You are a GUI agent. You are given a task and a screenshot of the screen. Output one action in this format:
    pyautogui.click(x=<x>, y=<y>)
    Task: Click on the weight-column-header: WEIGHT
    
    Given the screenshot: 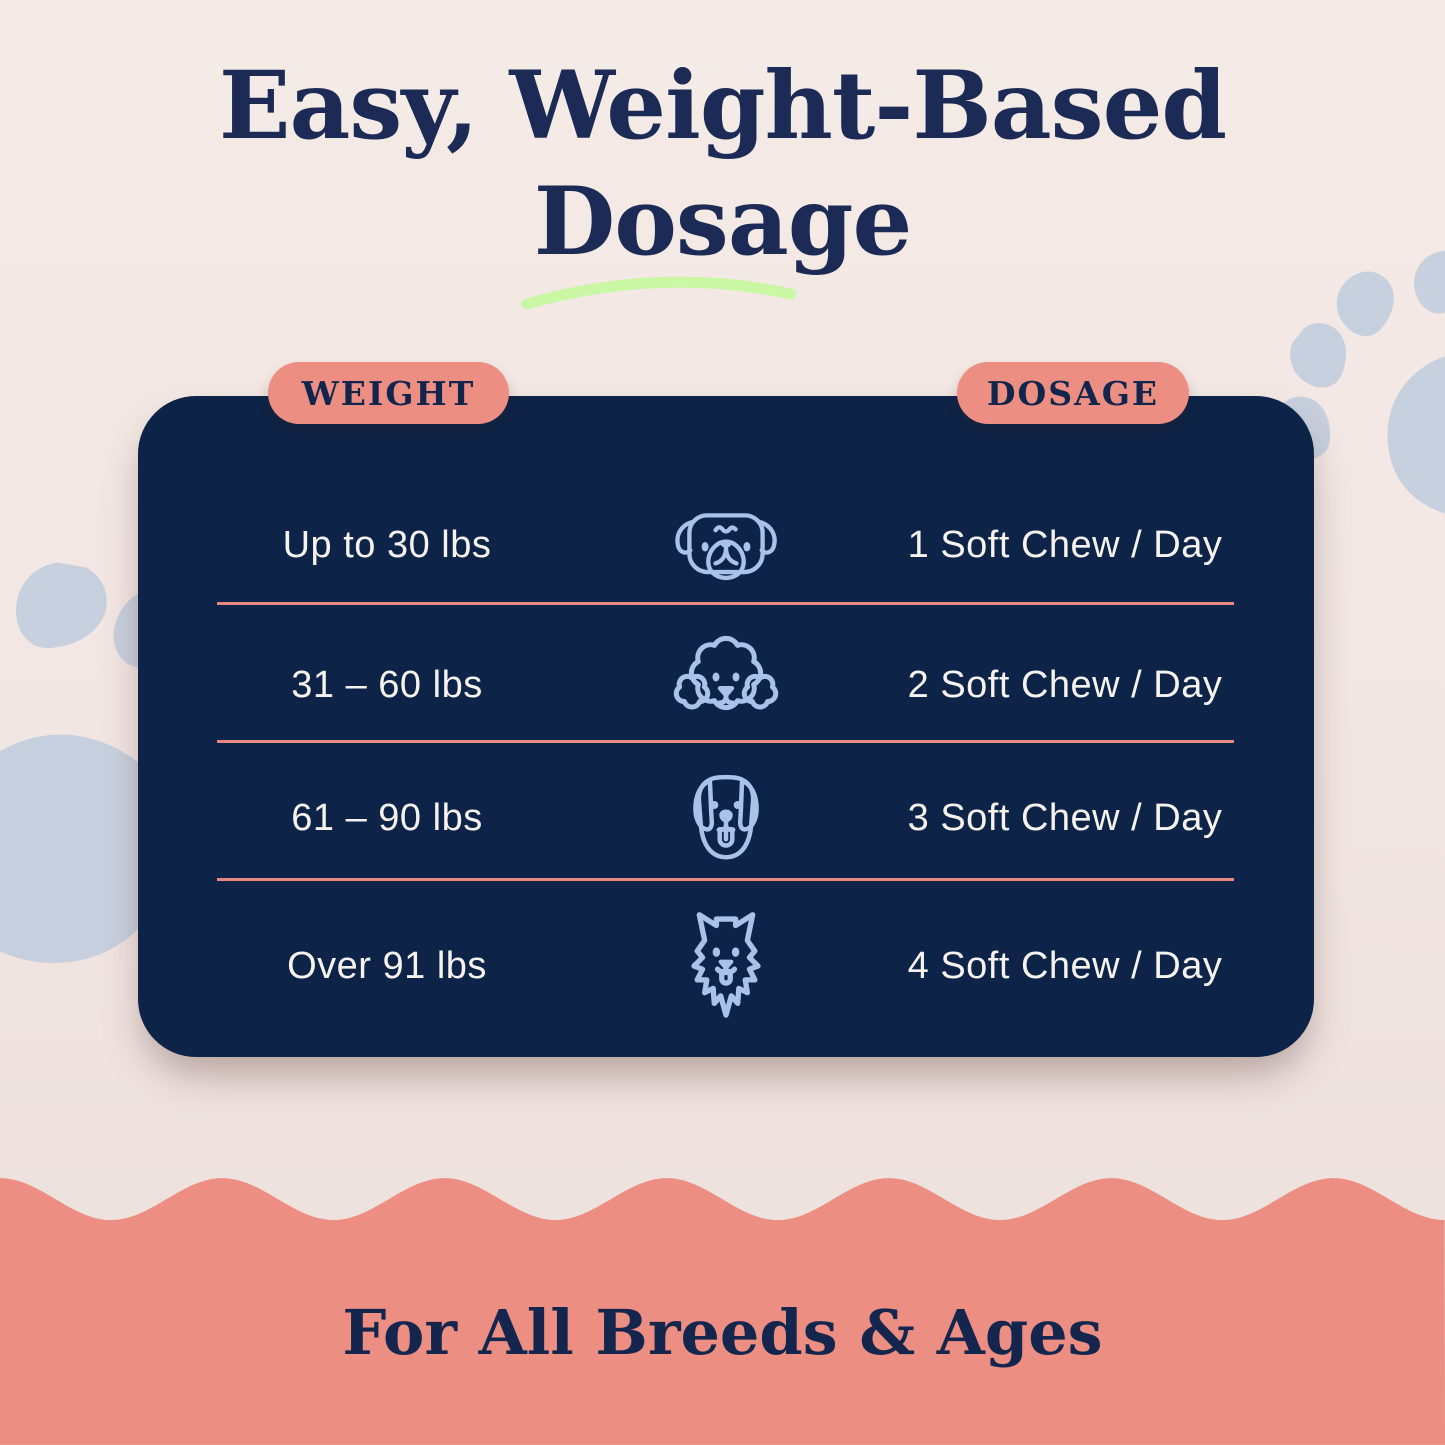 What is the action you would take?
    pyautogui.click(x=388, y=393)
    